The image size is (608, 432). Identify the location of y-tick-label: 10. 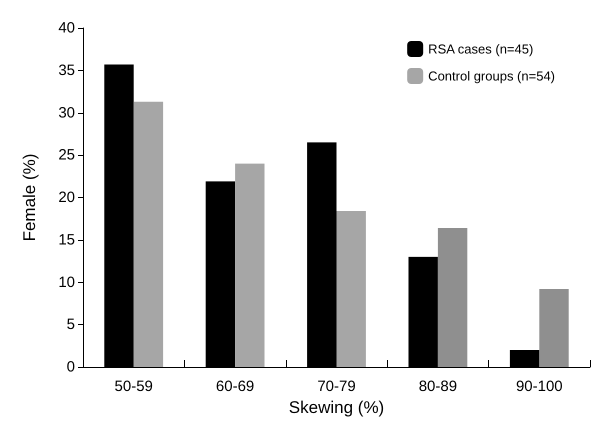
(66, 282).